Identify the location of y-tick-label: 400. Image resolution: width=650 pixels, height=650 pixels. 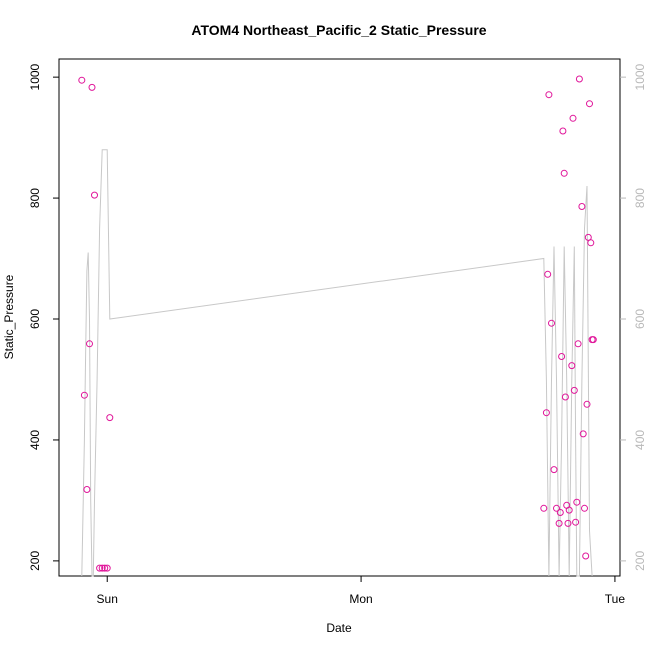
(35, 440).